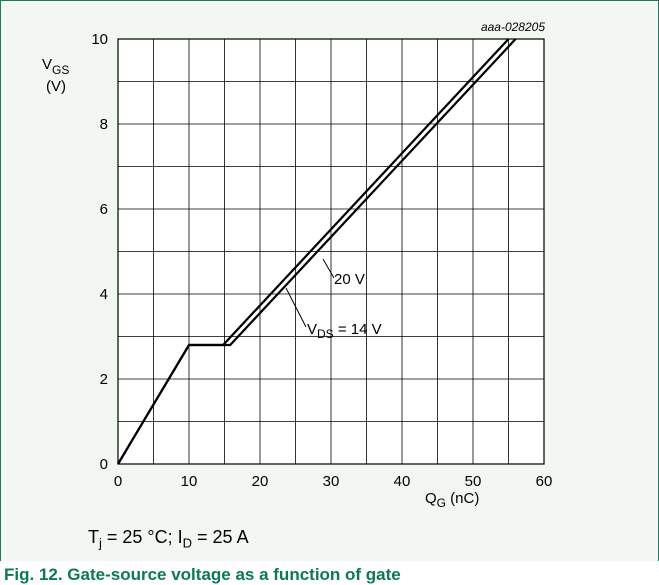  I want to click on x-tick-label: 40, so click(402, 481).